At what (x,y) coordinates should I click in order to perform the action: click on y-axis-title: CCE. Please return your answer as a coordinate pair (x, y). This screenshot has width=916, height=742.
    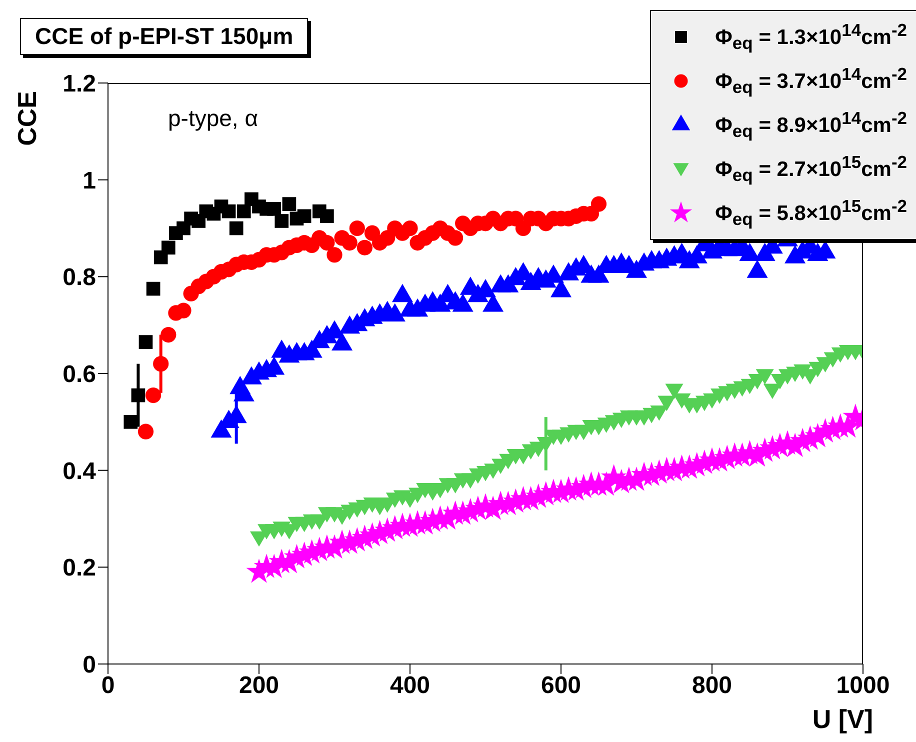
    Looking at the image, I should click on (27, 118).